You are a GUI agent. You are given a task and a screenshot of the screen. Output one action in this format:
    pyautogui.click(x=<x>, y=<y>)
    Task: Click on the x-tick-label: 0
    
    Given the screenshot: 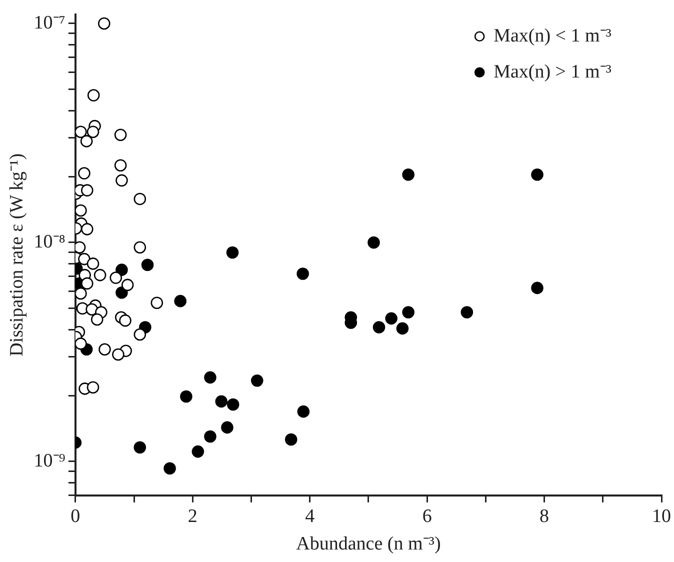 What is the action you would take?
    pyautogui.click(x=75, y=516)
    